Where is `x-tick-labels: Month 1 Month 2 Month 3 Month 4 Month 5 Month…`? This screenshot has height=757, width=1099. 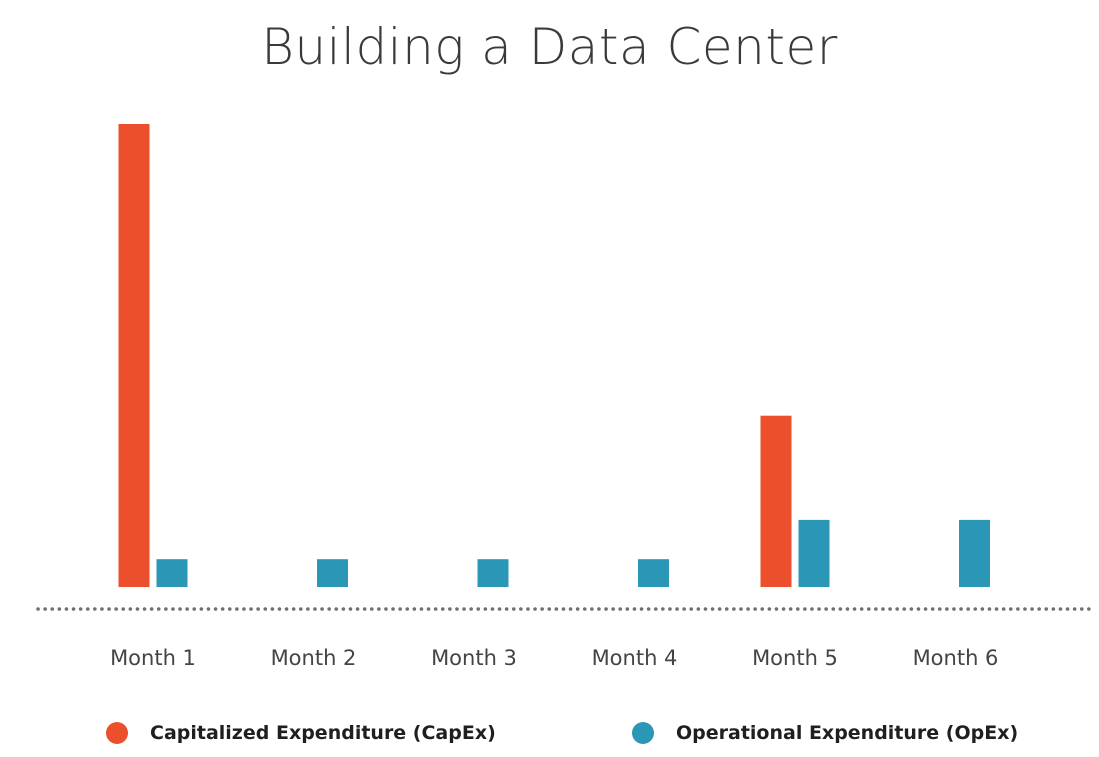
x-tick-labels: Month 1 Month 2 Month 3 Month 4 Month 5 Month… is located at coordinates (554, 658).